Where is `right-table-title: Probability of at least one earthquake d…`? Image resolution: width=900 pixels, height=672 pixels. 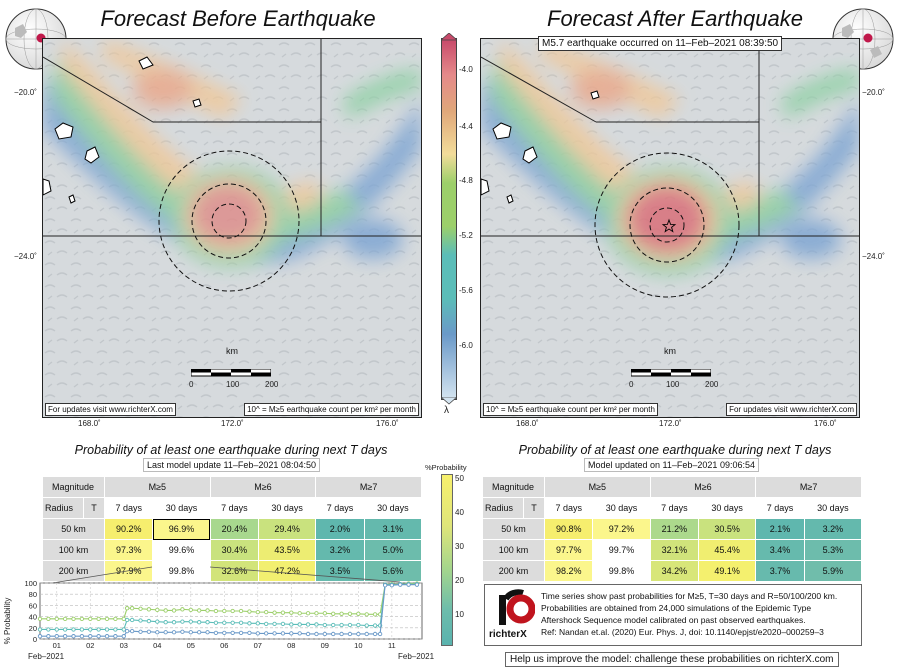
right-table-title: Probability of at least one earthquake d… is located at coordinates (675, 450).